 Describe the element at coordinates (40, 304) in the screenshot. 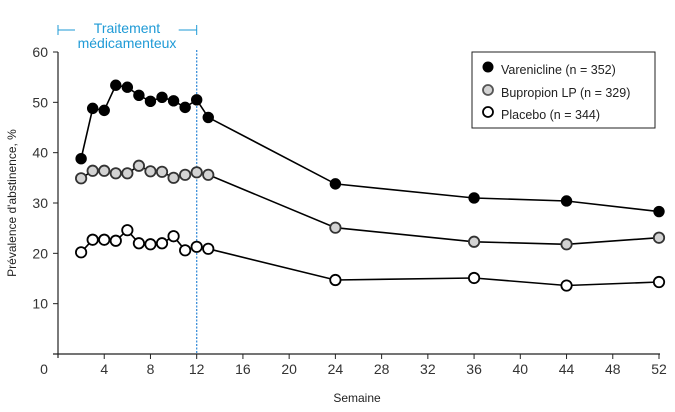

I see `y-tick-label: 10` at that location.